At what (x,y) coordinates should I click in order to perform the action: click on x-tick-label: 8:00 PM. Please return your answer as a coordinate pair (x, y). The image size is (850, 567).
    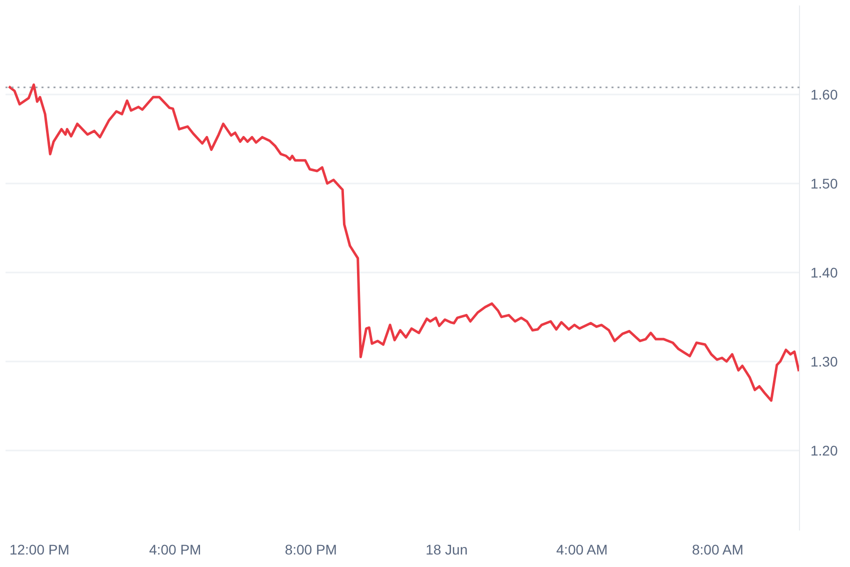
    Looking at the image, I should click on (310, 550).